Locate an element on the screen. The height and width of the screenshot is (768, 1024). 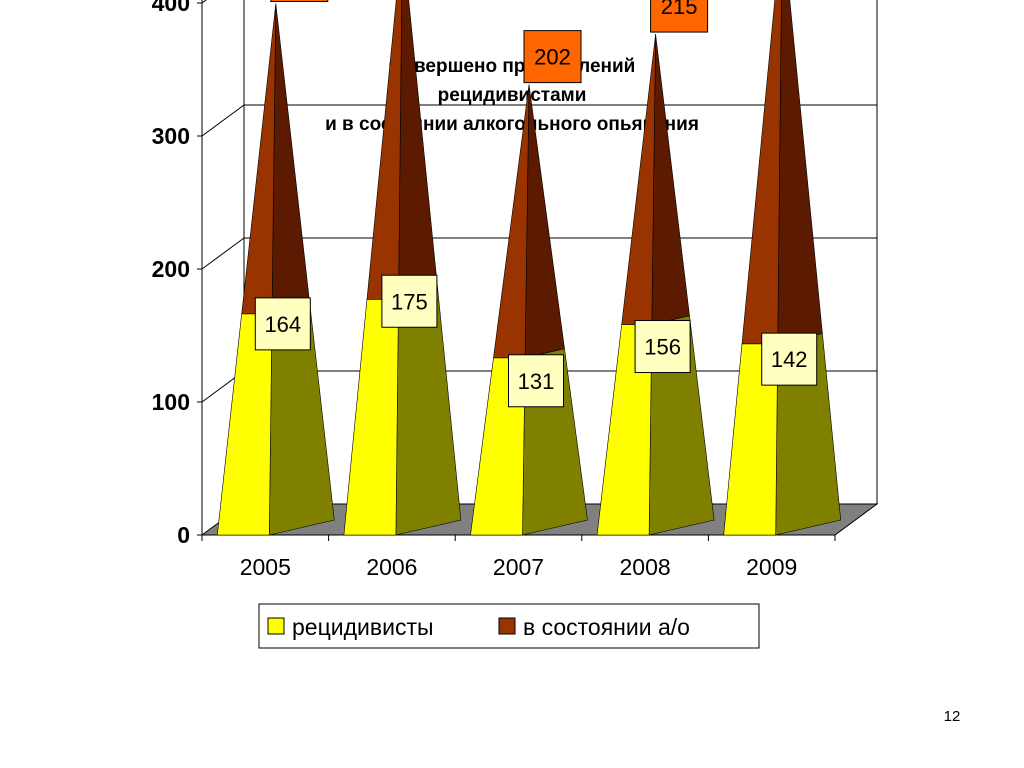
legend-swatch-alcohol is located at coordinates (507, 626).